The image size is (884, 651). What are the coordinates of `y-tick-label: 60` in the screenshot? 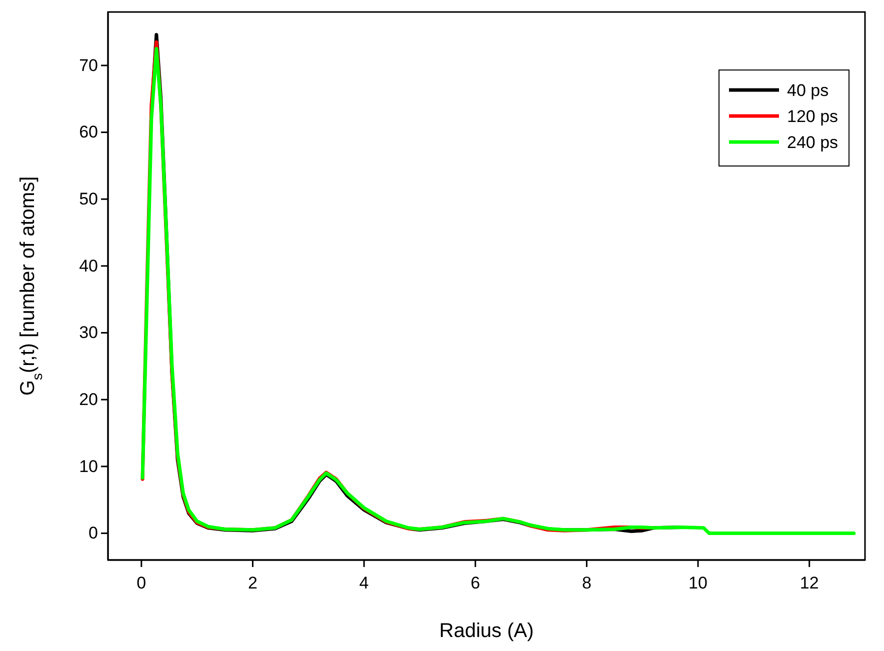 It's located at (88, 132).